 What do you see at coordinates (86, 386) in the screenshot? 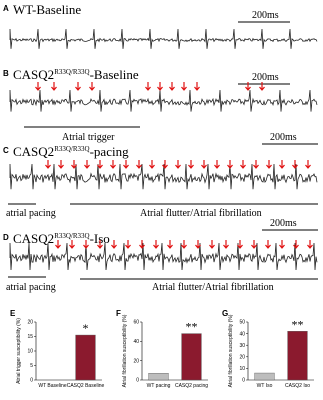
I see `x-tick-label: CASQ2 Baseline` at bounding box center [86, 386].